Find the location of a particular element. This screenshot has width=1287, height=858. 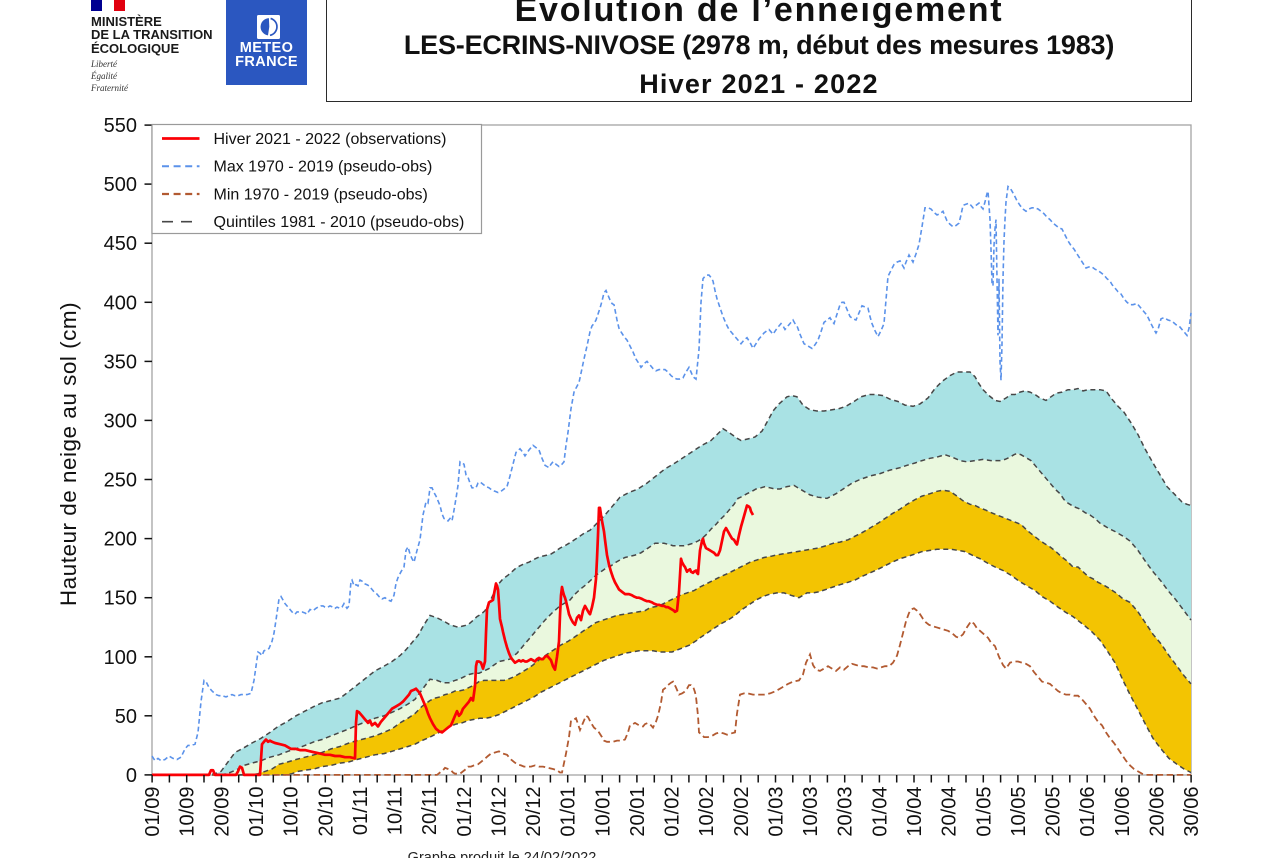

svg-text: 20/06 is located at coordinates (1157, 812).